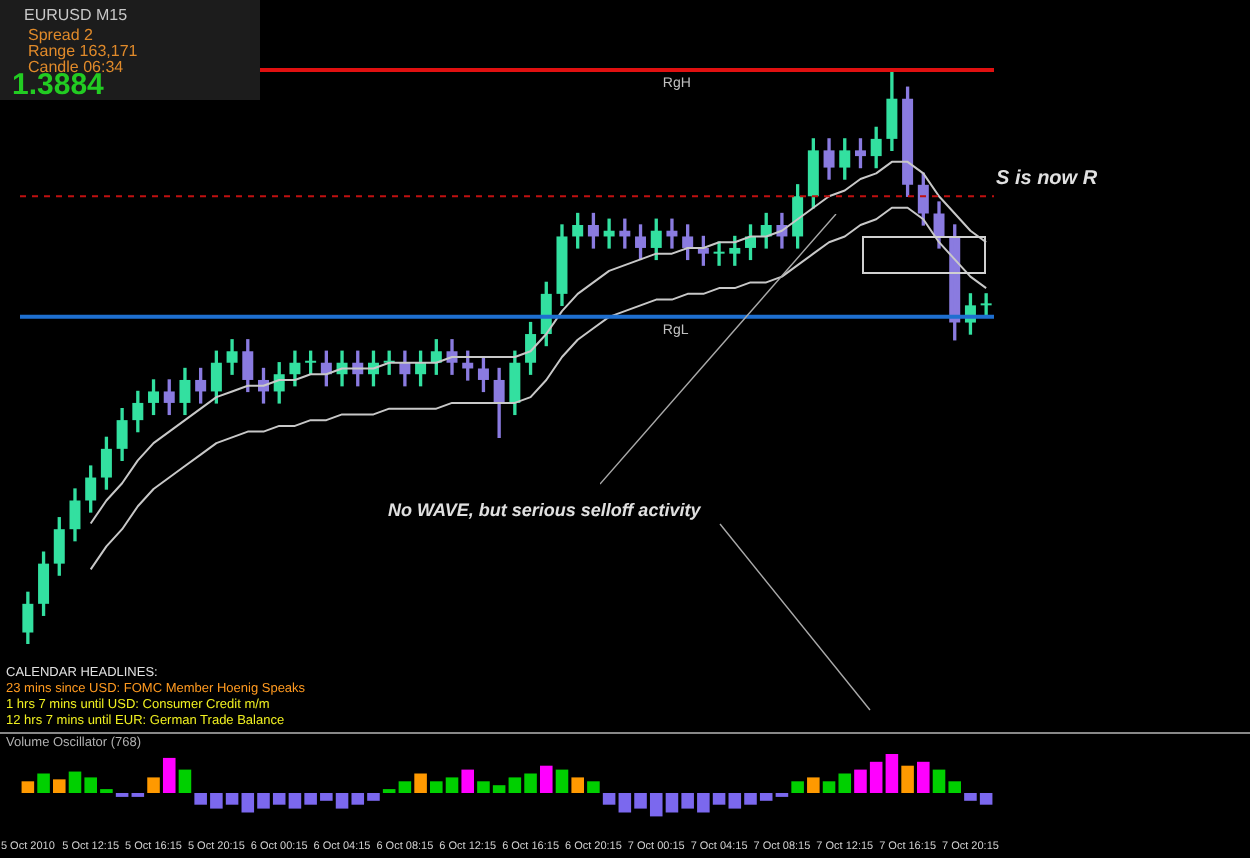  What do you see at coordinates (83, 51) in the screenshot?
I see `text: Range 163,171` at bounding box center [83, 51].